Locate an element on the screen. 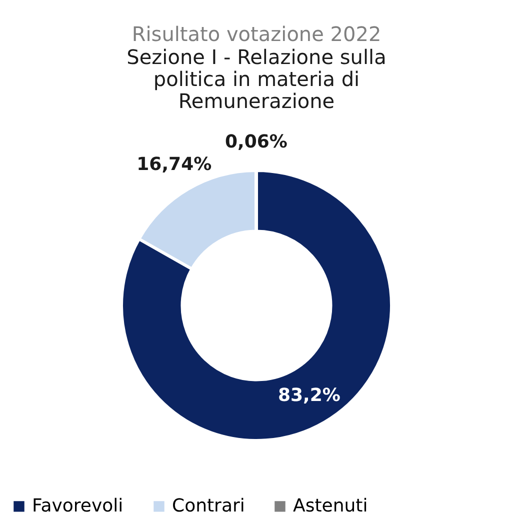  chart-title: Risultato votazione 2022 is located at coordinates (257, 34).